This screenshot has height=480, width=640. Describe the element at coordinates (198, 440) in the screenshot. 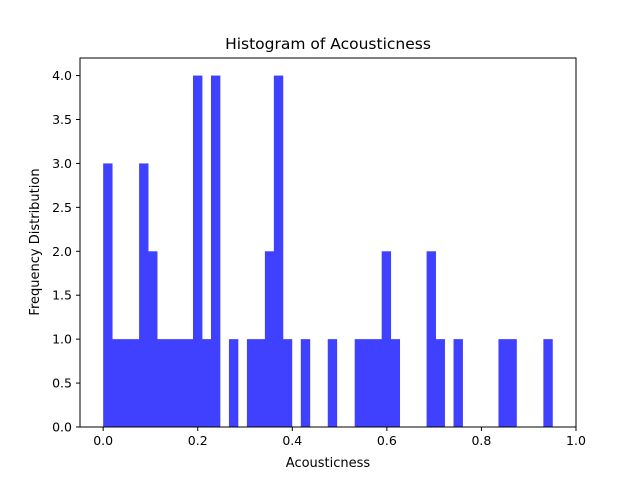

I see `x-tick-label: 0.2` at that location.